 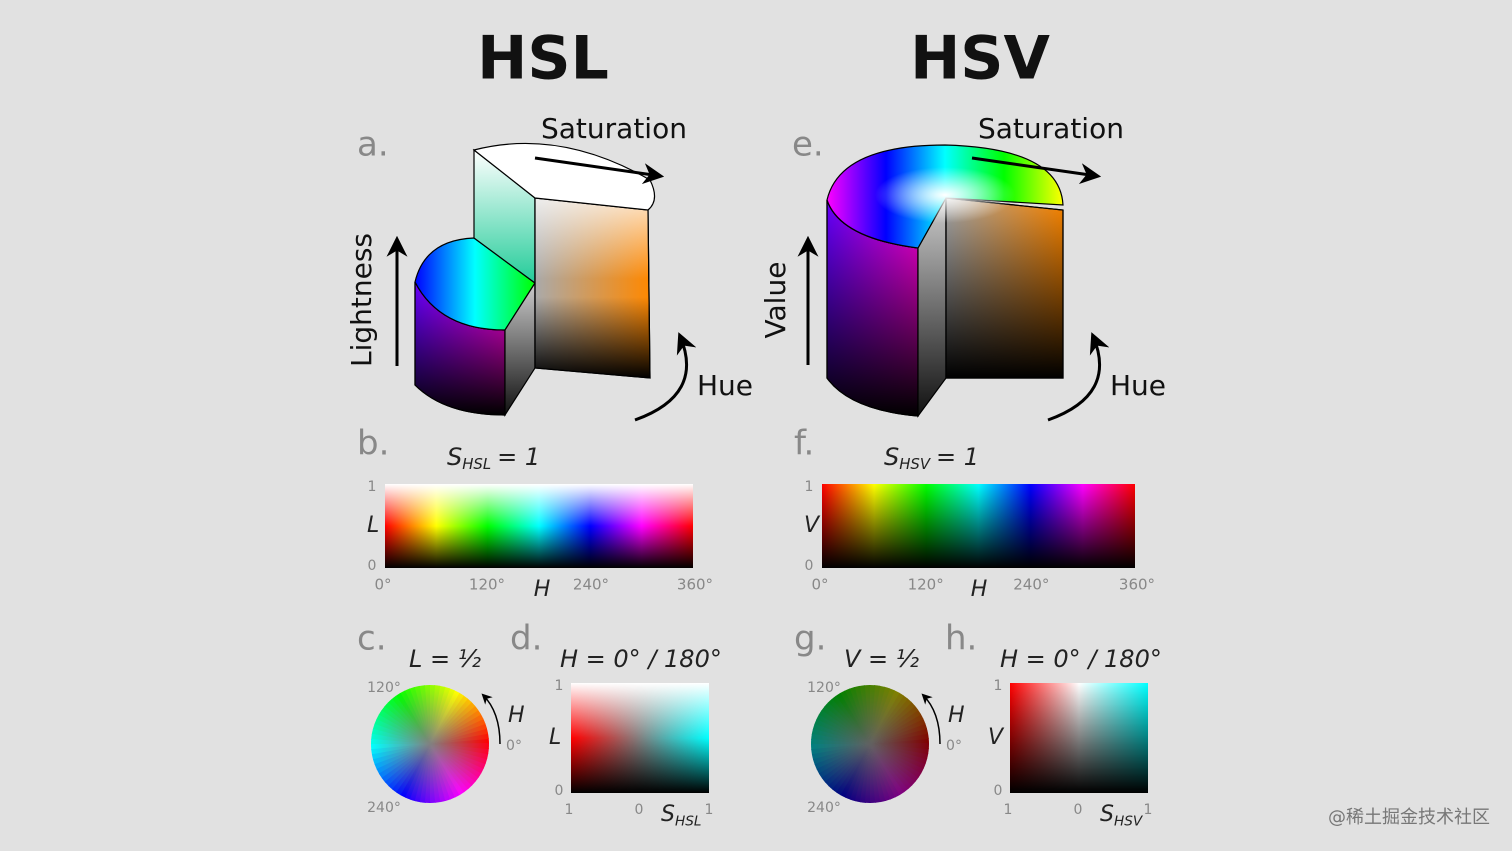 I want to click on condition: L = ½, so click(x=445, y=659).